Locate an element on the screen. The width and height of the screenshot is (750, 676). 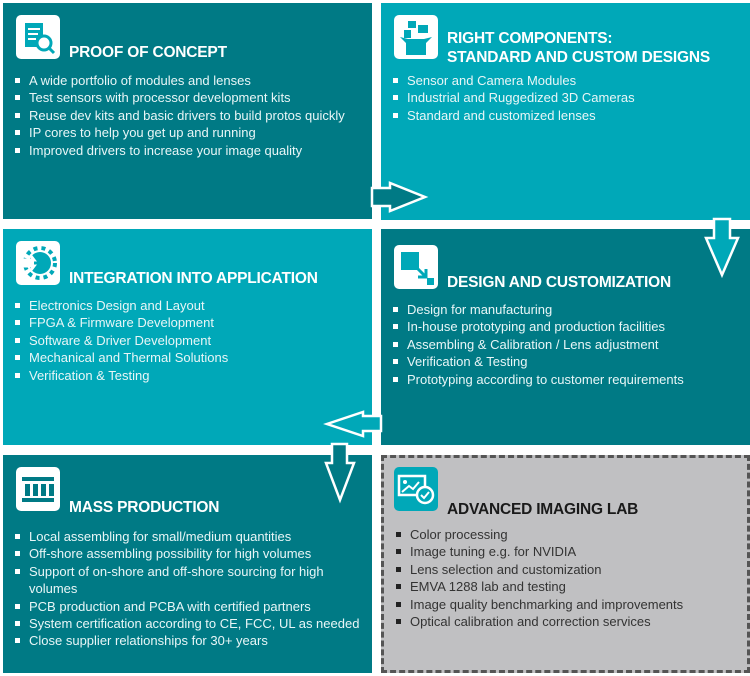
list-item: Industrial and Ruggedized 3D Cameras is located at coordinates (513, 97).